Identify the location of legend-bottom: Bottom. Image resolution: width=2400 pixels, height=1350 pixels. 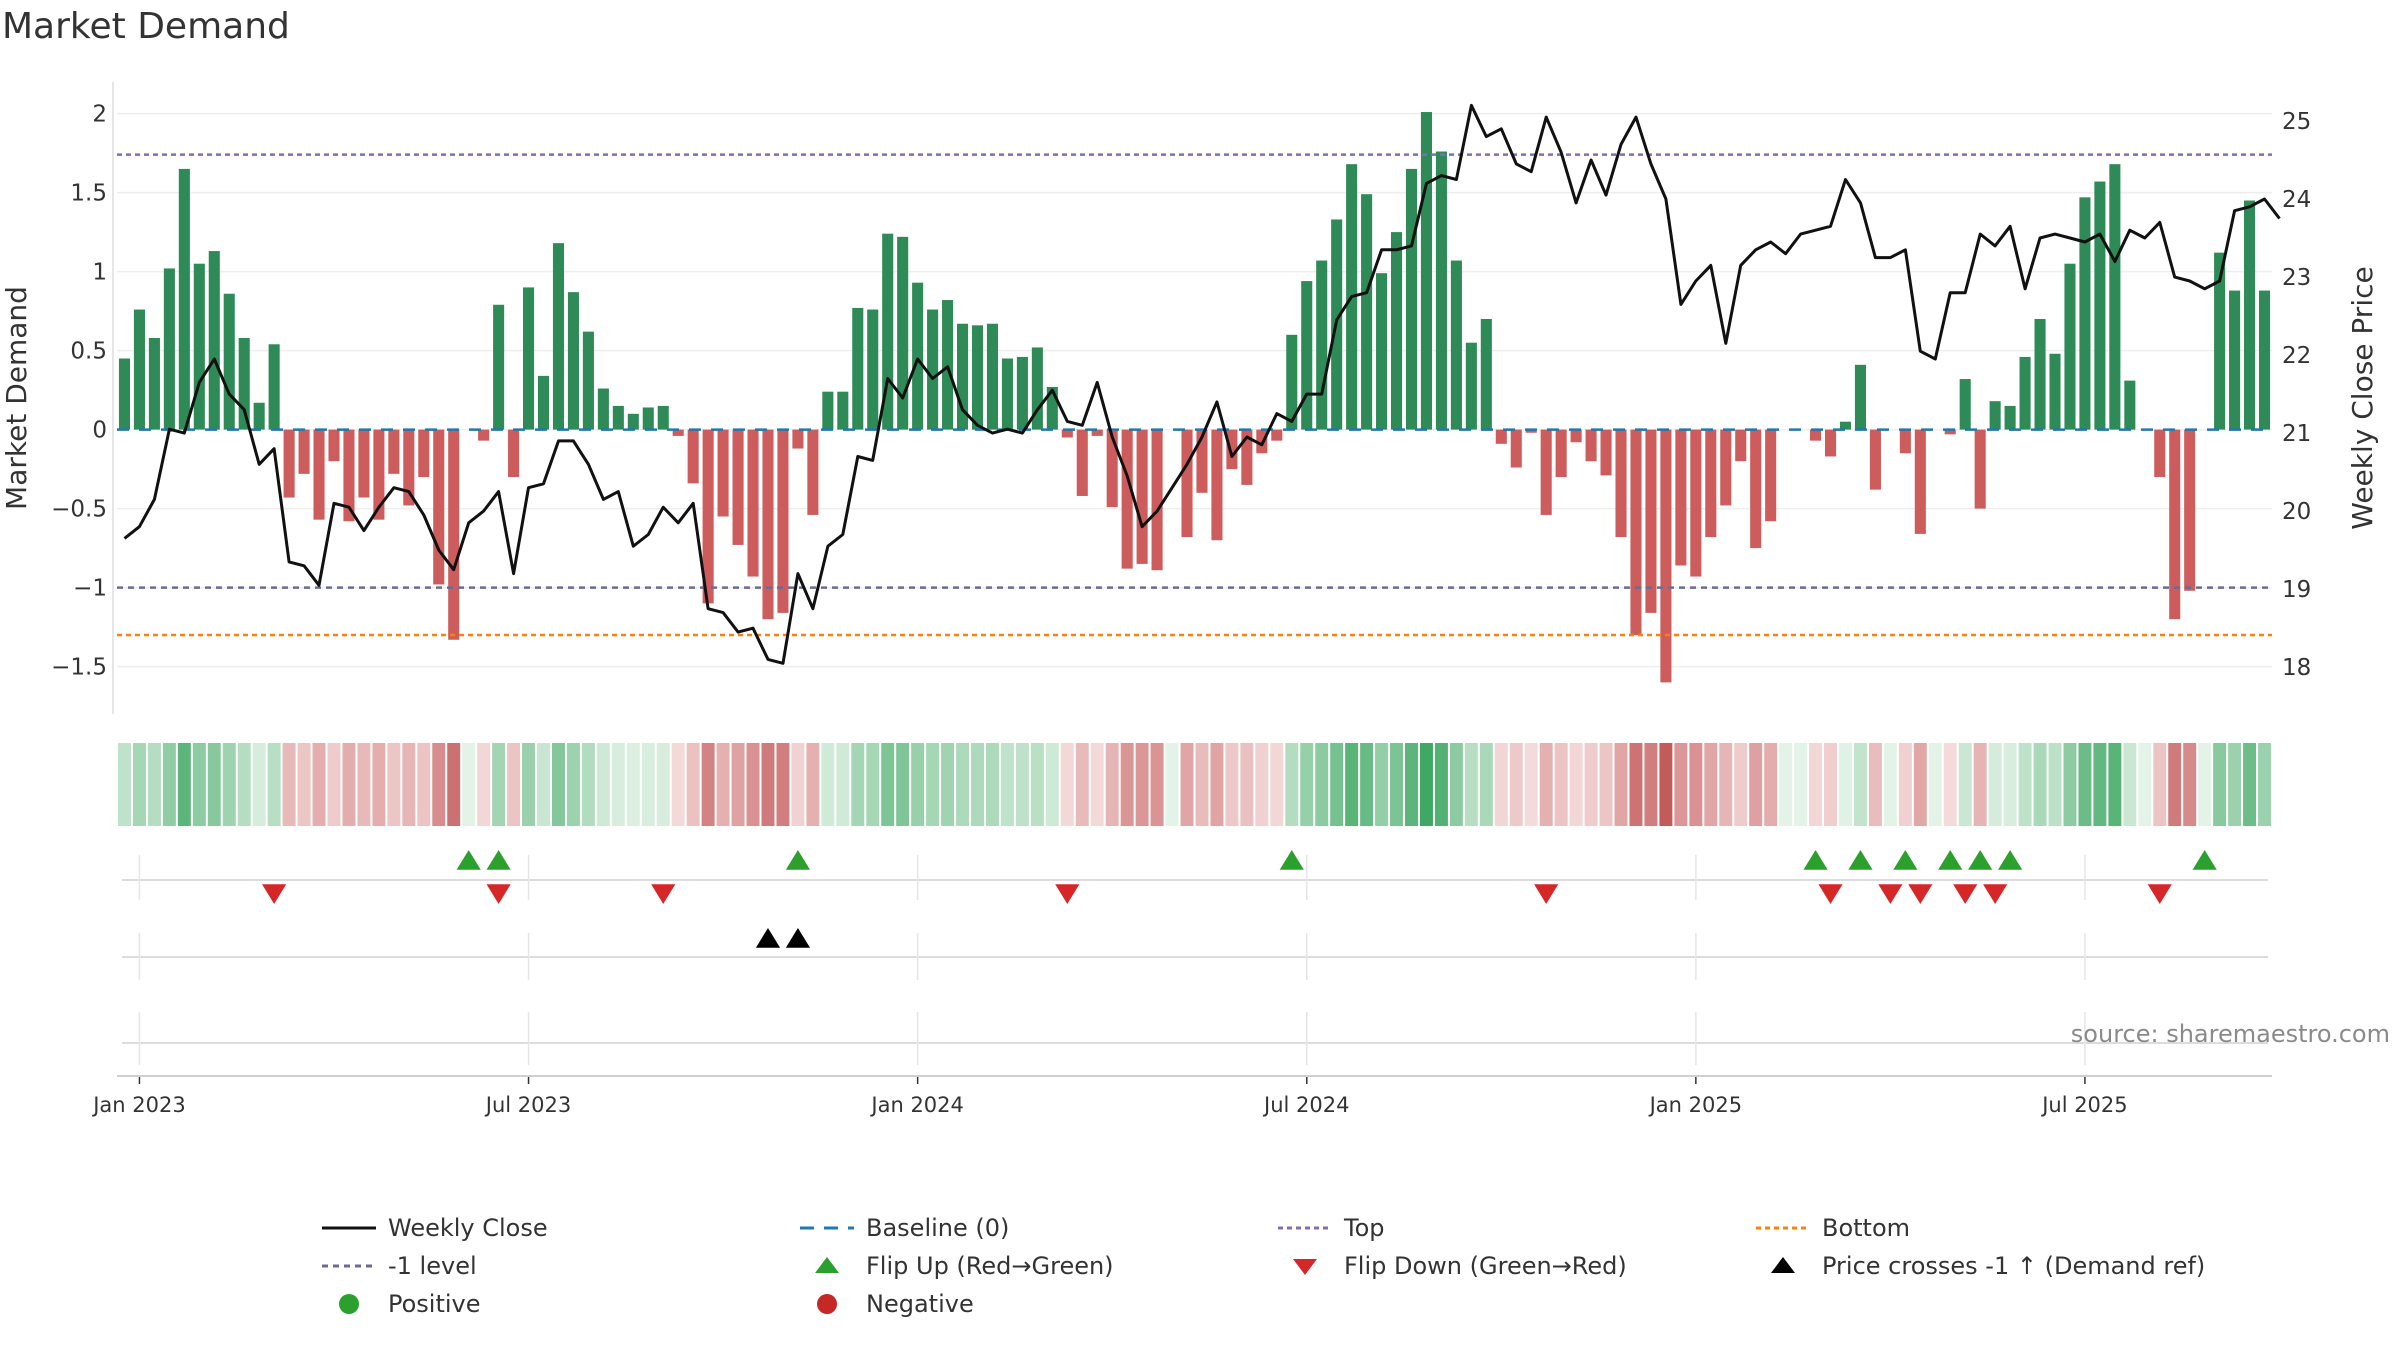
(1831, 1228).